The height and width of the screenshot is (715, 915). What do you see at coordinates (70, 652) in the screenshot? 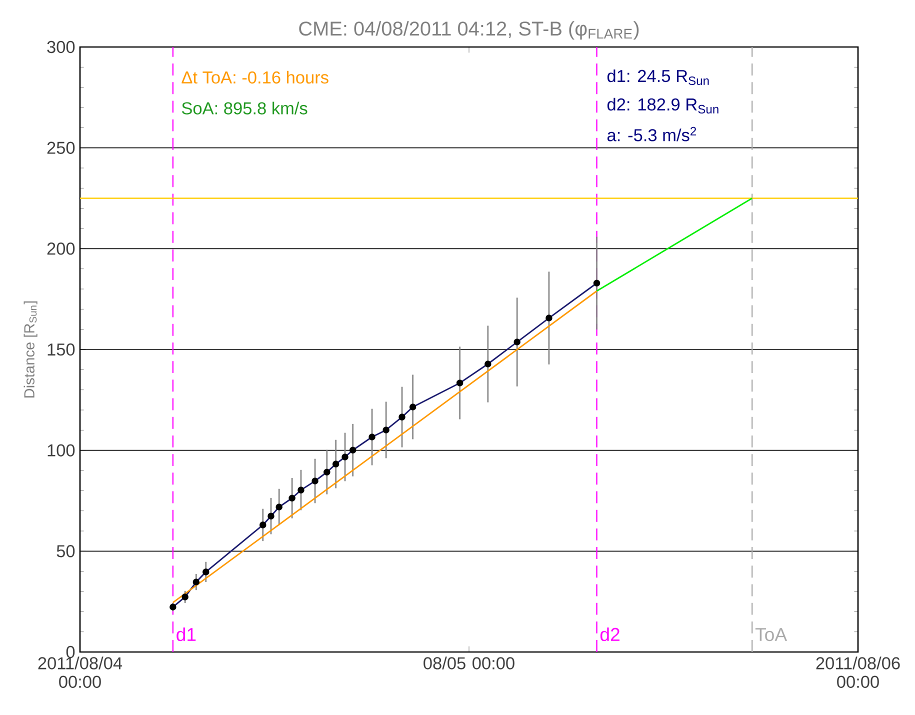
I see `y-tick-label: 0` at bounding box center [70, 652].